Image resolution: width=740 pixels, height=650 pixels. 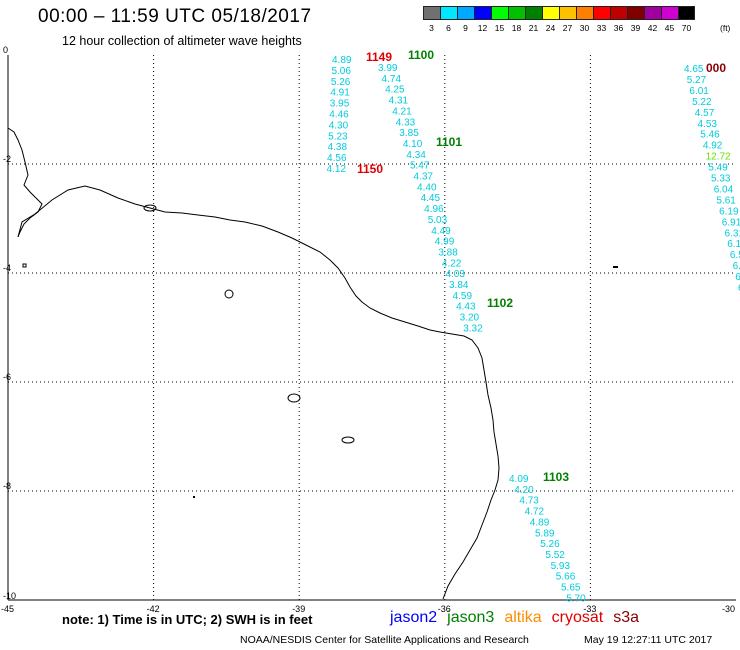 I want to click on footer-timestamp: May 19 12:27:11 UTC 2017, so click(x=648, y=640).